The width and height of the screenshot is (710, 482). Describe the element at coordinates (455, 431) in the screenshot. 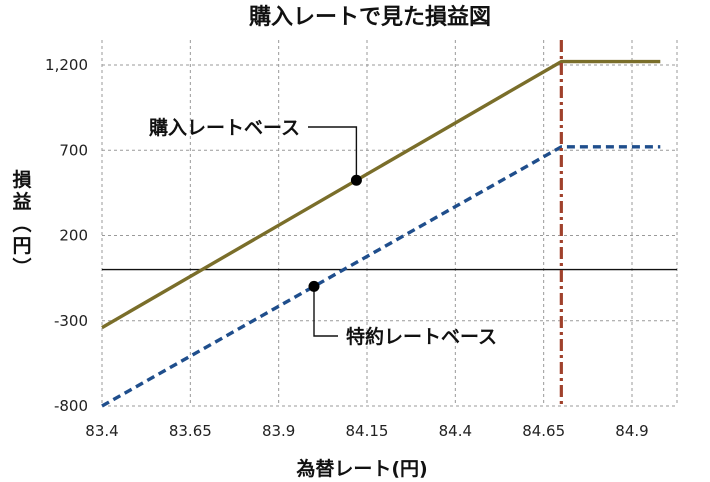

I see `x-tick-label: 84.4` at that location.